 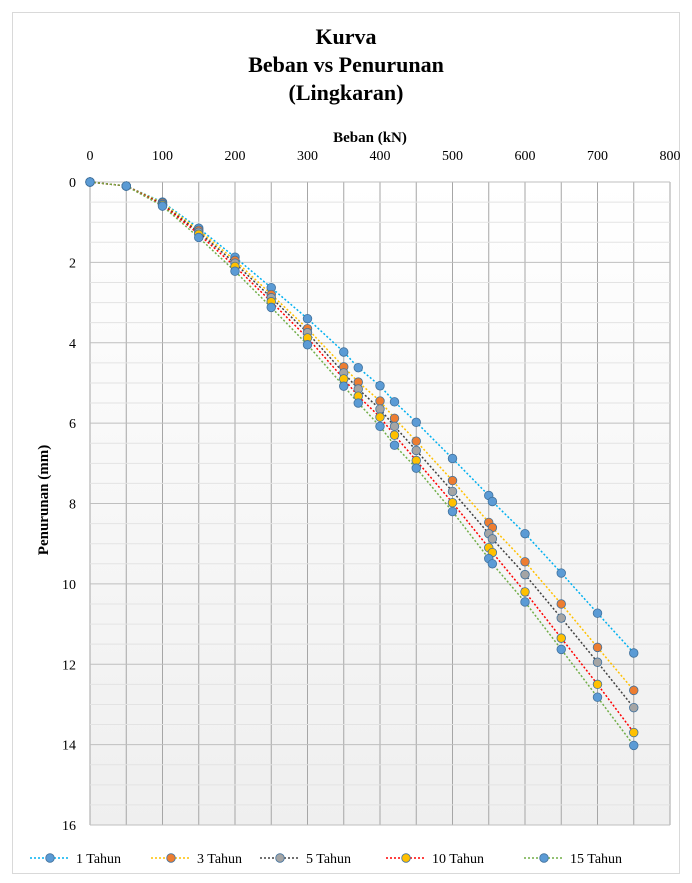 I want to click on legend-item: 1 Tahun, so click(x=75, y=859).